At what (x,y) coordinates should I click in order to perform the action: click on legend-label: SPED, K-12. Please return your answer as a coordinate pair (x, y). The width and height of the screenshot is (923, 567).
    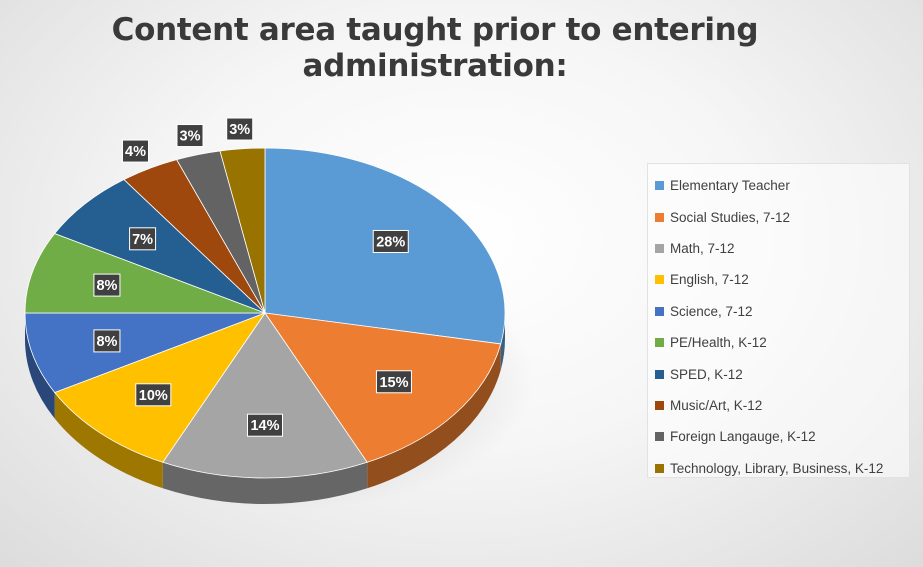
    Looking at the image, I should click on (706, 374).